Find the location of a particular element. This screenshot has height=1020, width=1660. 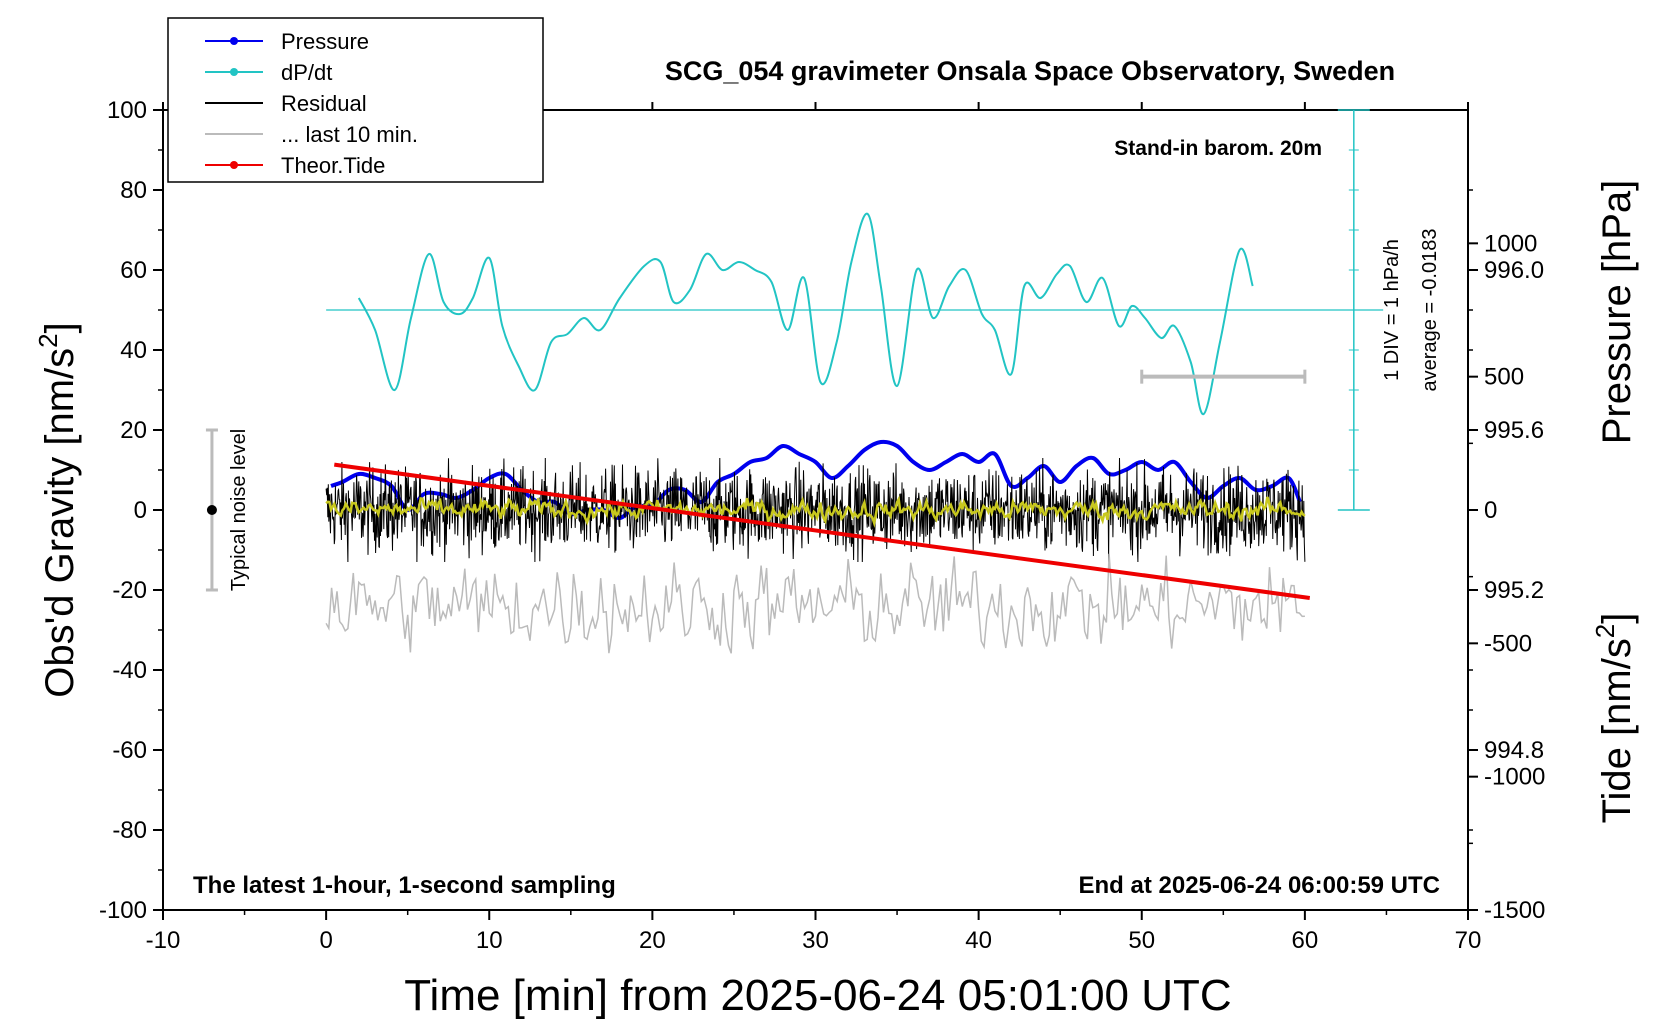

y-axis-label-pressure: Pressure [hPa] is located at coordinates (1617, 312).